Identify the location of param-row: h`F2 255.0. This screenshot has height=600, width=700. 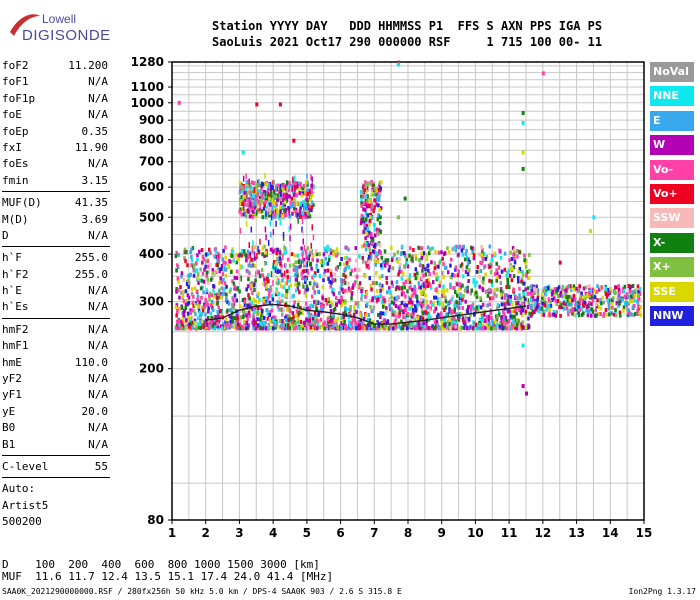
(56, 275).